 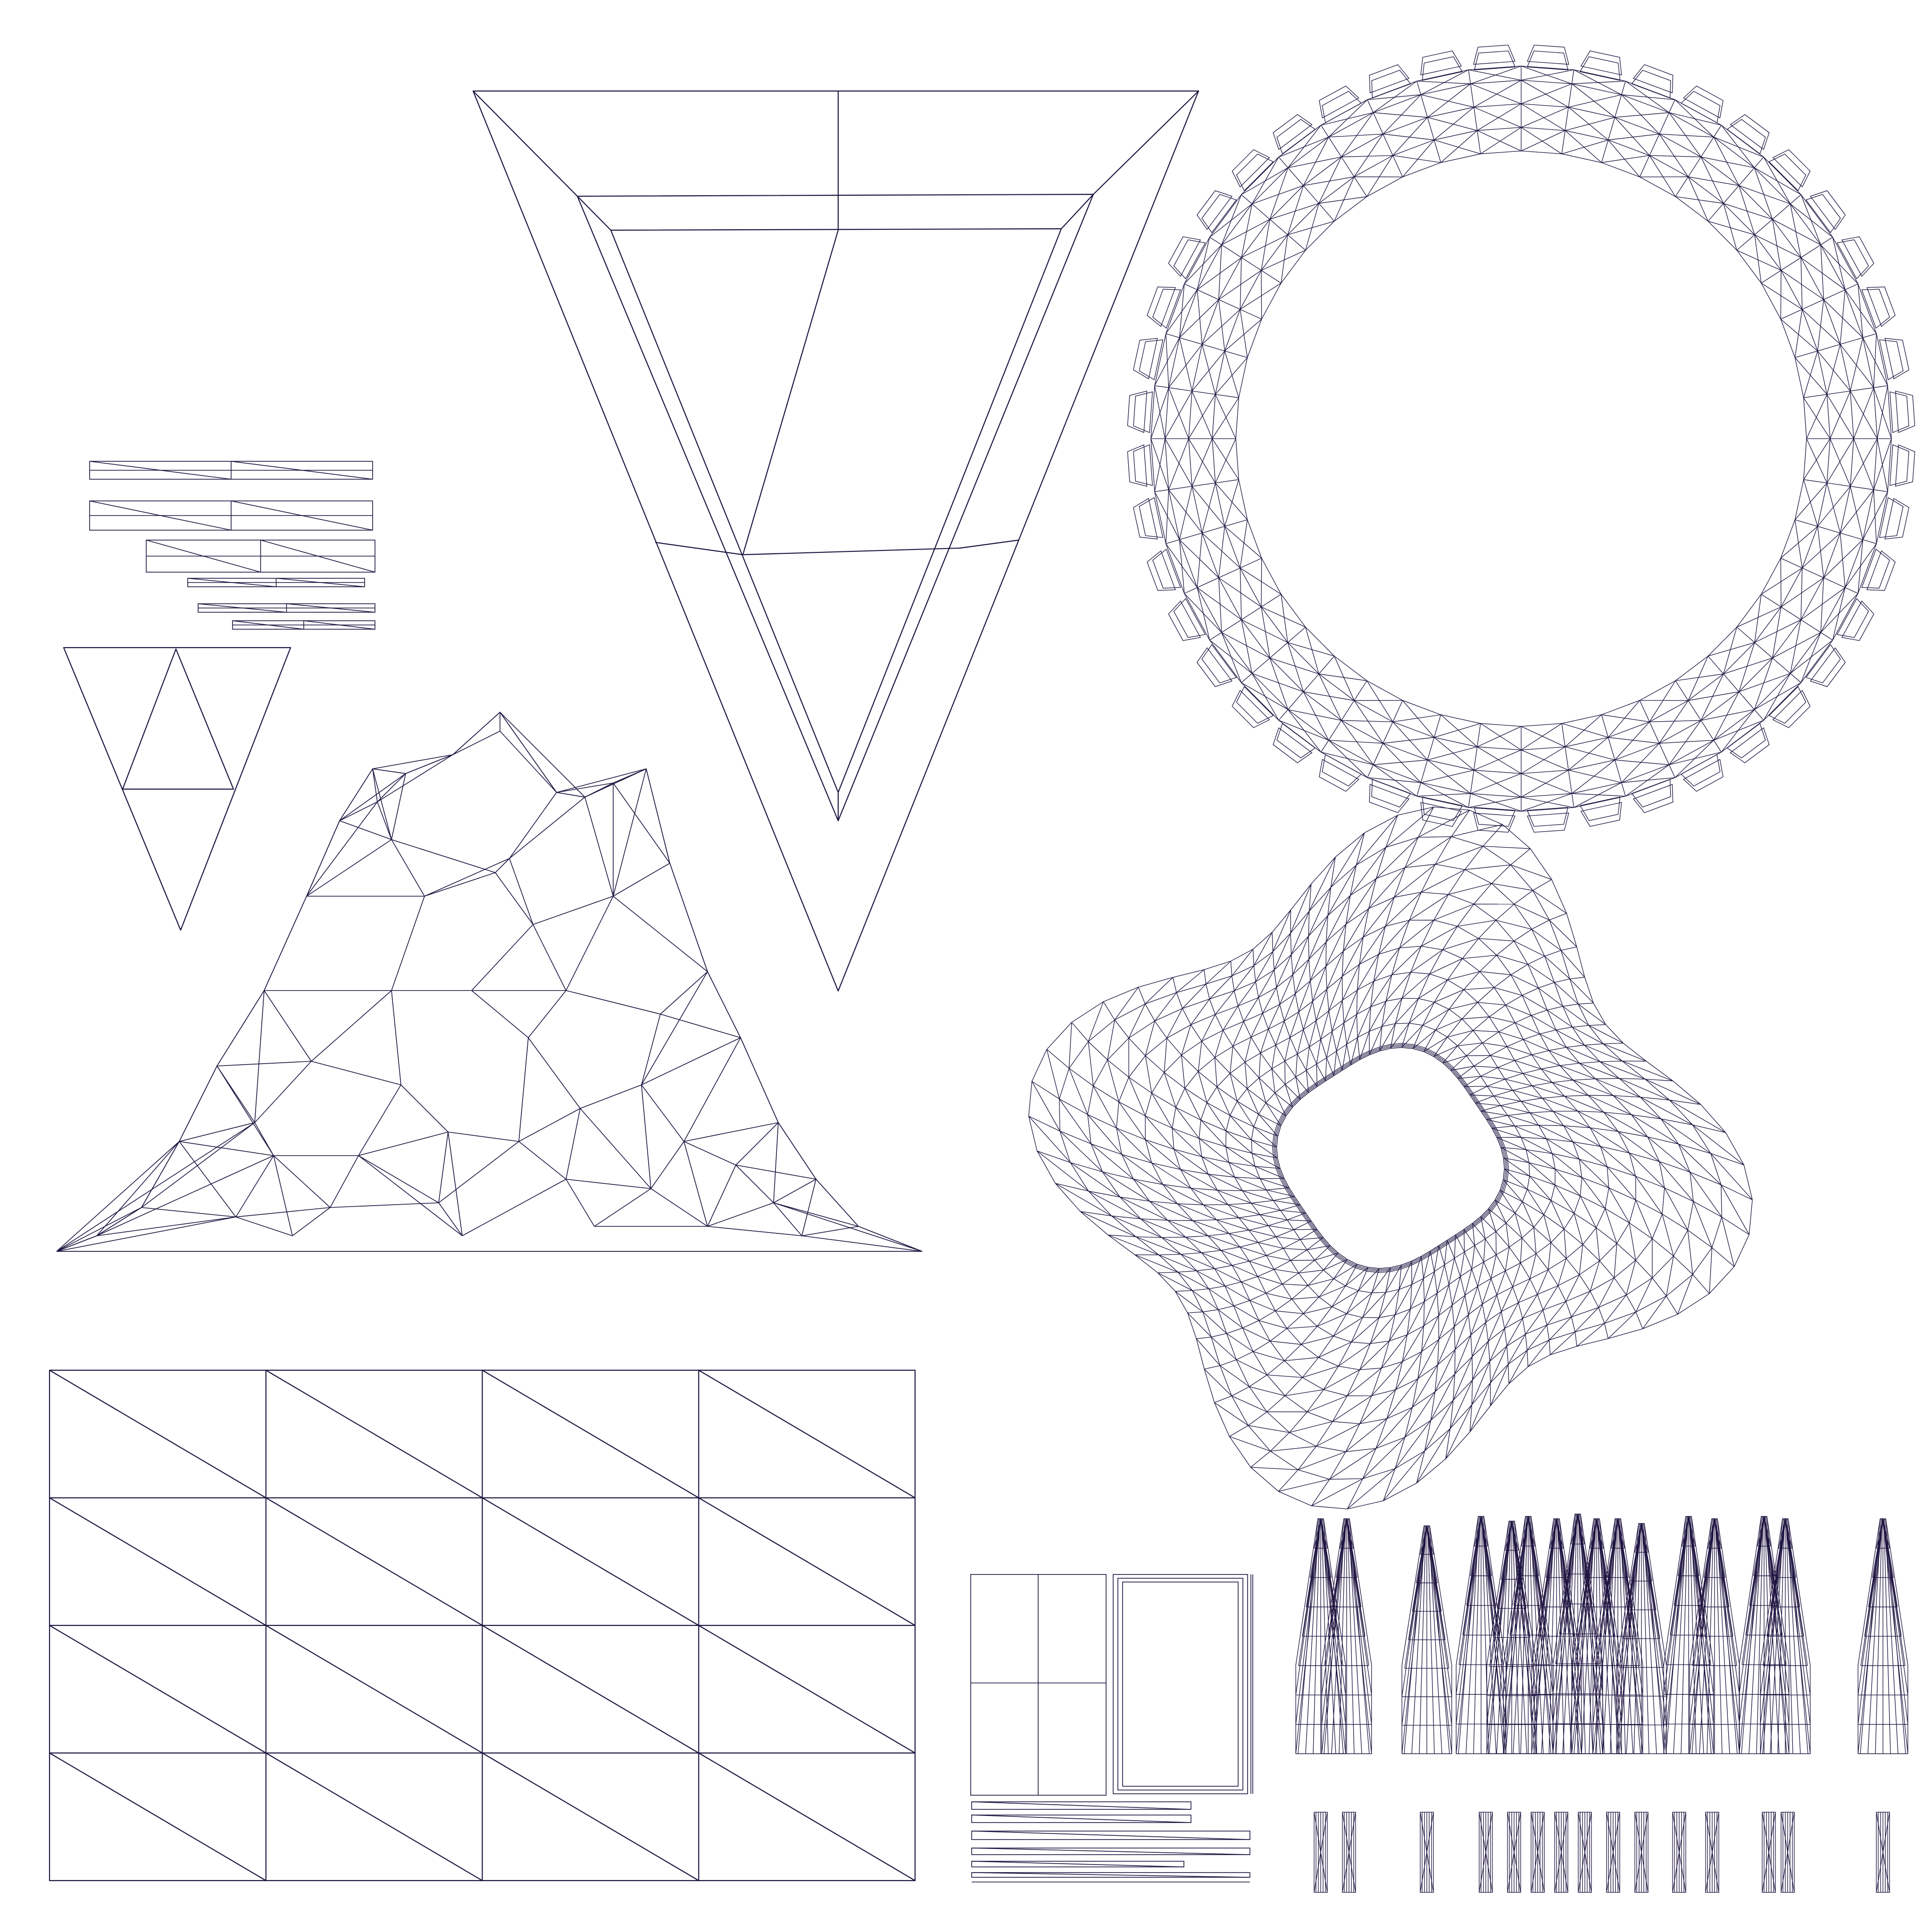 I want to click on disc-ring-island, so click(x=1390, y=1158).